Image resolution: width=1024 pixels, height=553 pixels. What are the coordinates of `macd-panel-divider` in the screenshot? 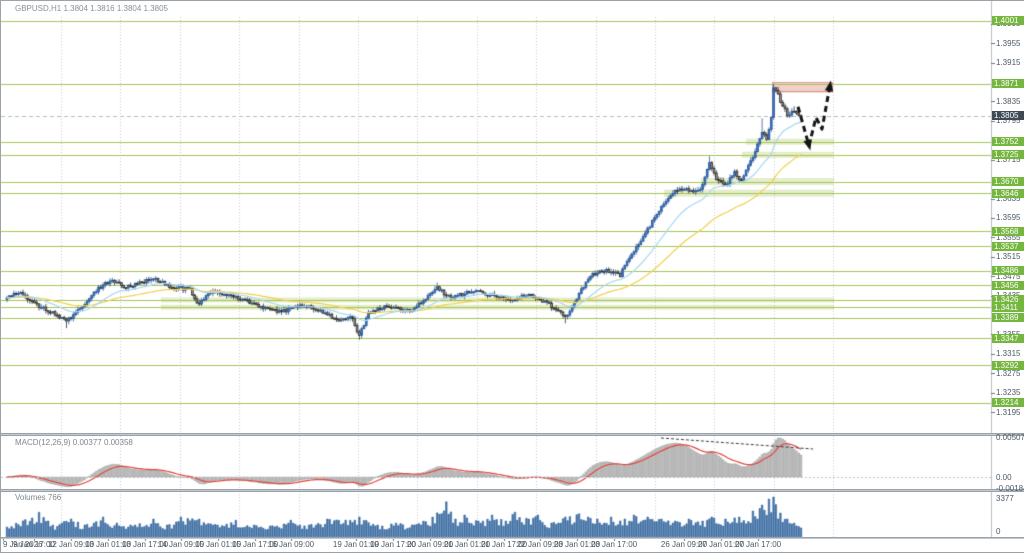 It's located at (512, 434).